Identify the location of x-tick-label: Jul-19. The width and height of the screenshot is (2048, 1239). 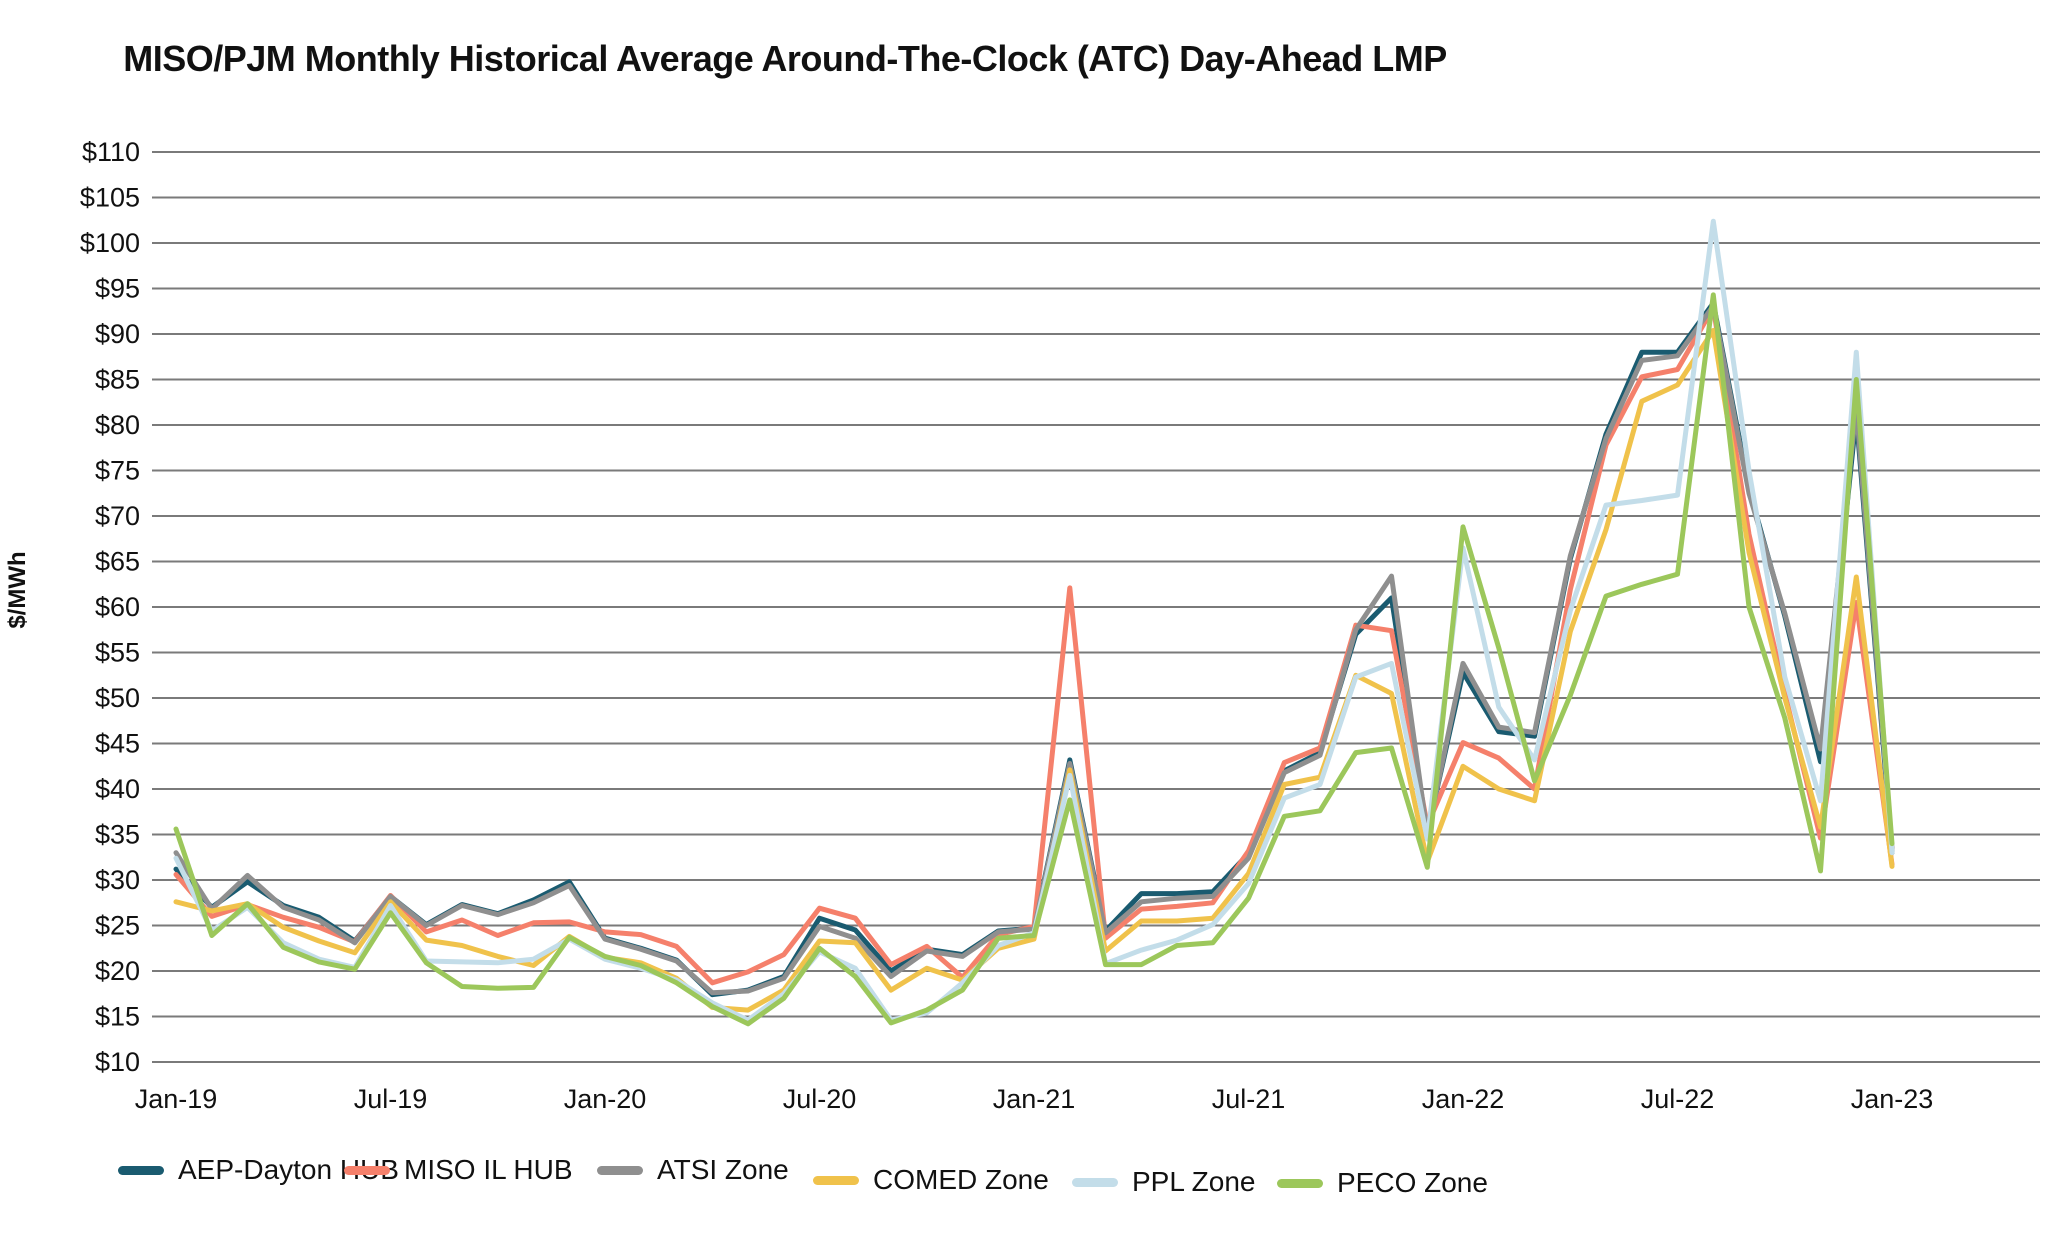
(391, 1099).